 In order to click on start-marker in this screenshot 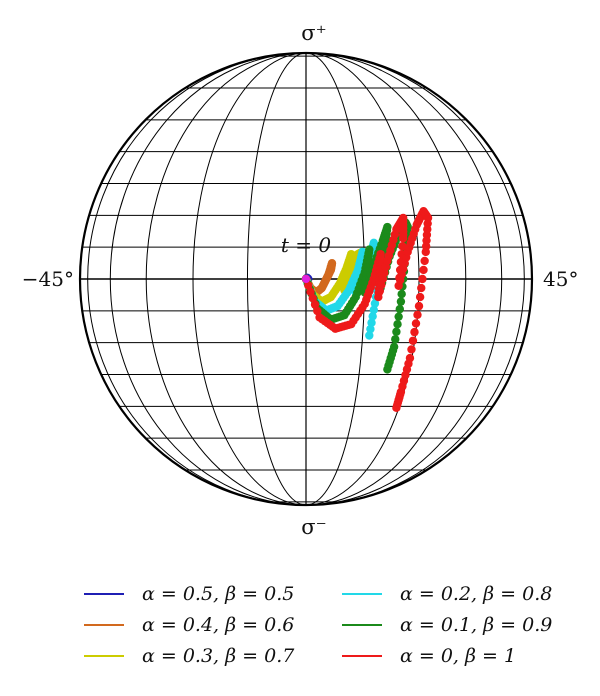, I will do `click(306, 279)`.